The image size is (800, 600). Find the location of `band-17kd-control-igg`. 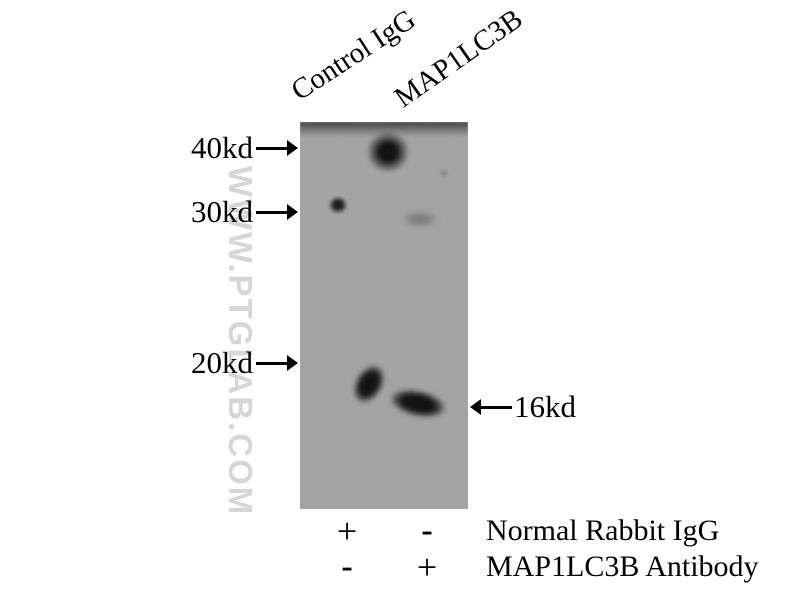

band-17kd-control-igg is located at coordinates (369, 384).